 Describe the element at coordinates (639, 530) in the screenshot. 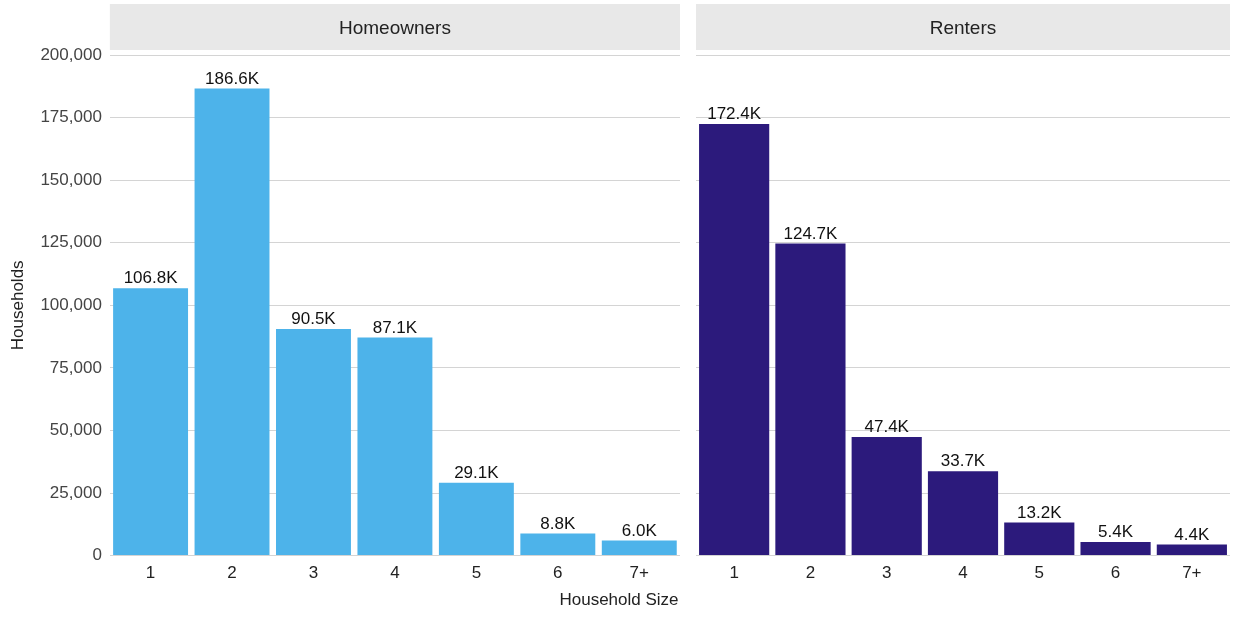

I see `data-label: 6.0K` at that location.